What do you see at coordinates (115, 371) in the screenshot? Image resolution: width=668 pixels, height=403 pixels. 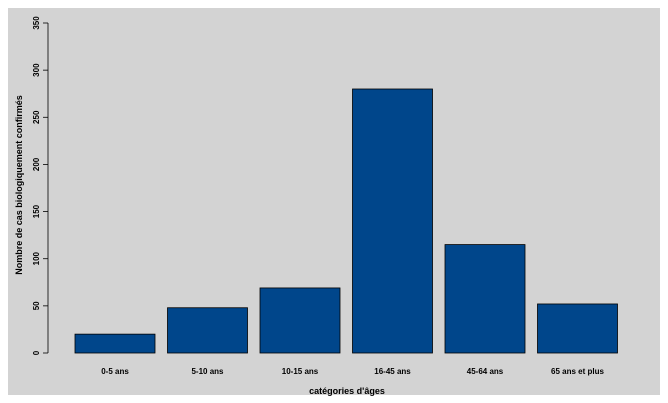 I see `x-tick-label: 0-5 ans` at bounding box center [115, 371].